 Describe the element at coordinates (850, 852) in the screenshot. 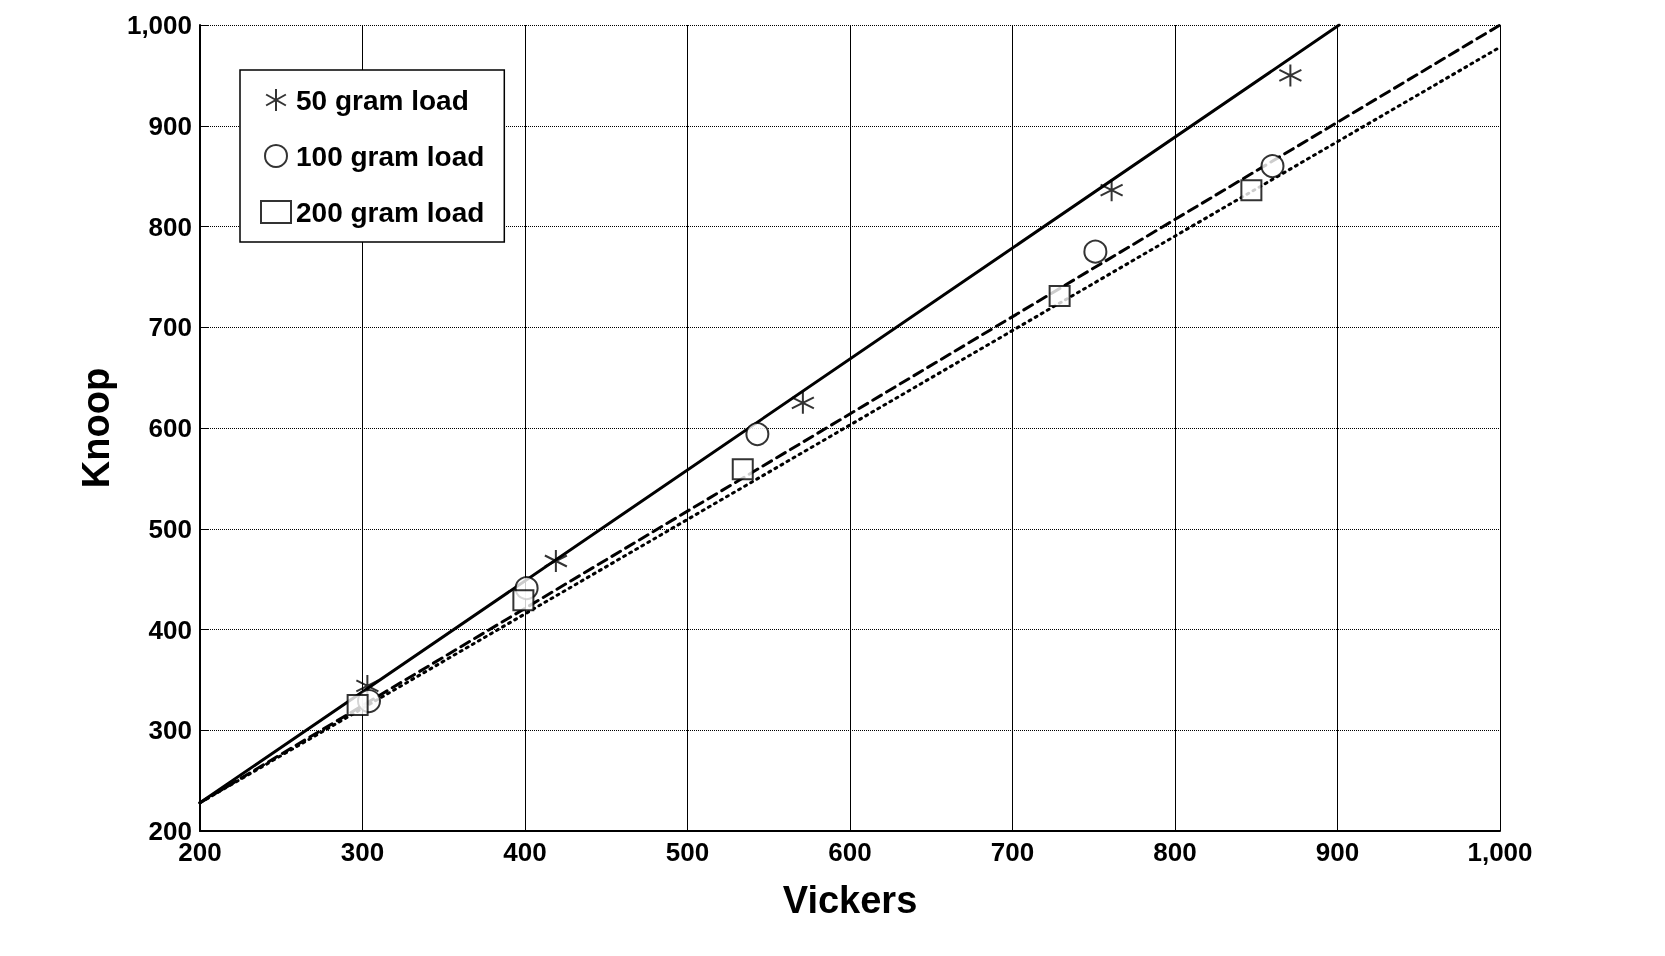

I see `x-tick-label: 600` at that location.